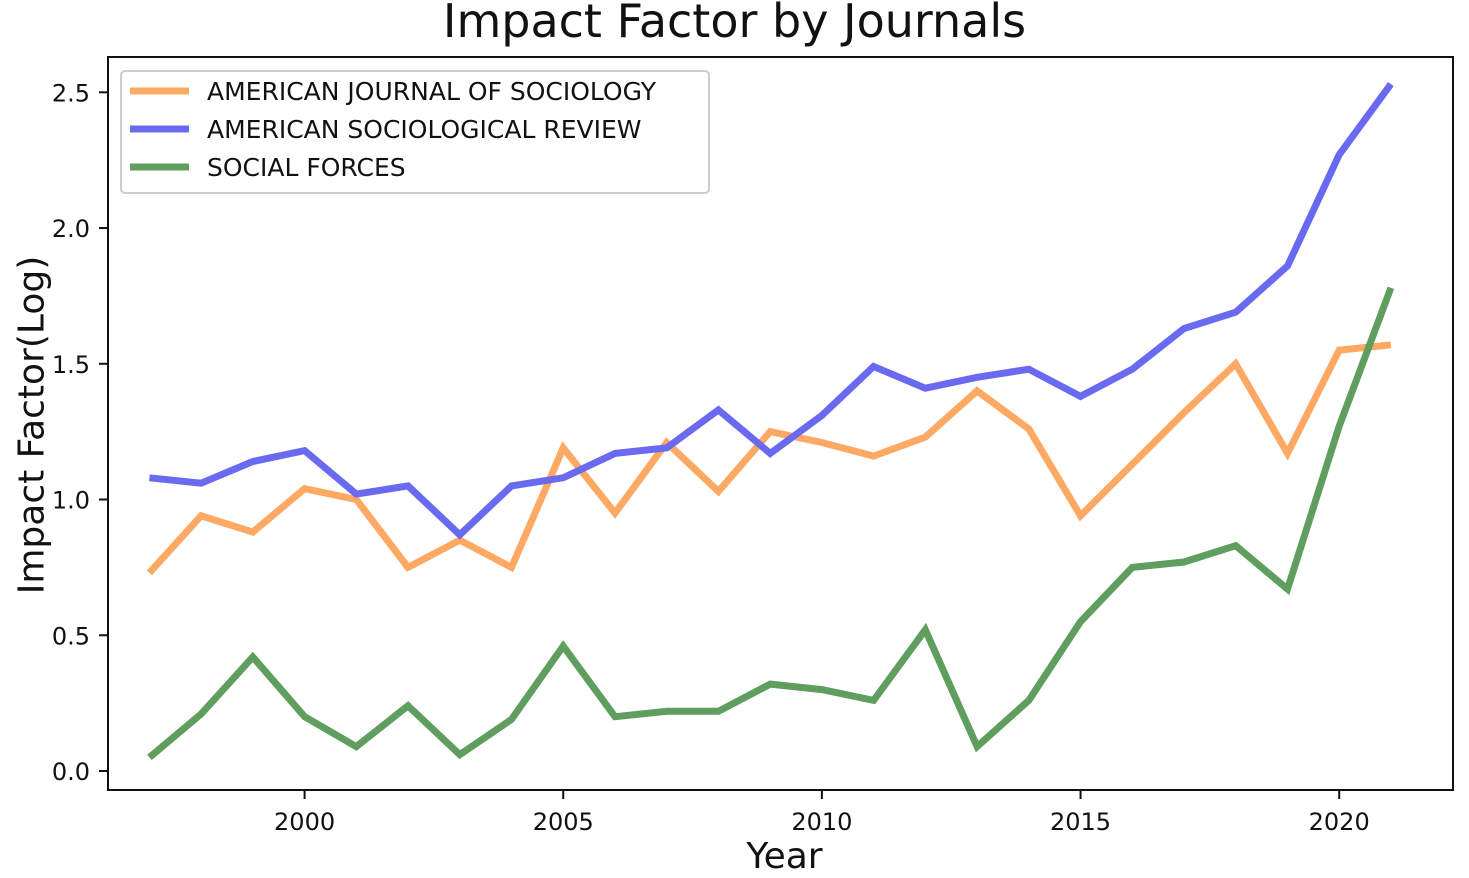 The height and width of the screenshot is (878, 1469). I want to click on y-tick-label: 1.0, so click(71, 501).